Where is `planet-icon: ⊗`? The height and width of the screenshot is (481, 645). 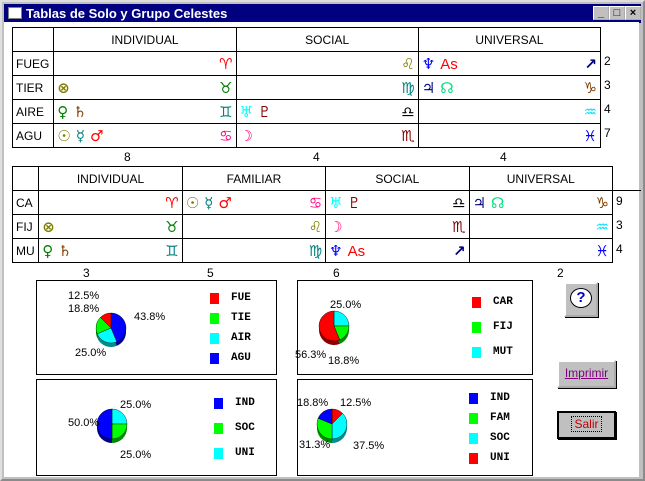
planet-icon: ⊗ is located at coordinates (48, 226).